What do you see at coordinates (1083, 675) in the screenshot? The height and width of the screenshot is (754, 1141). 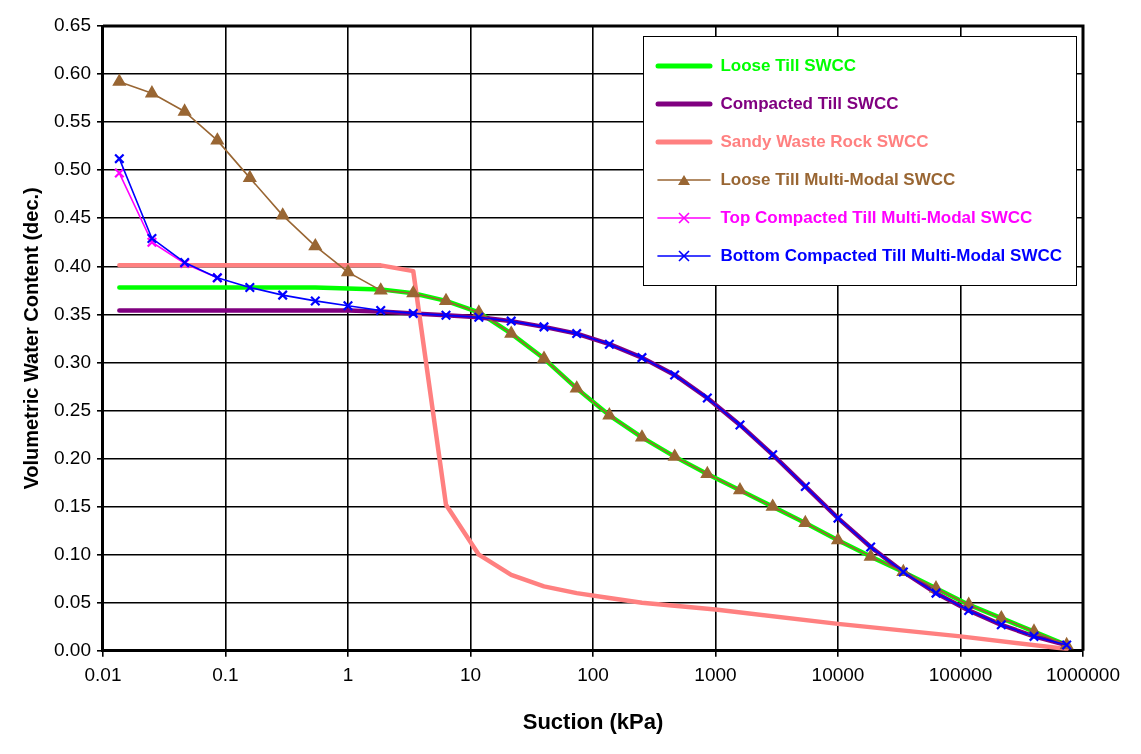 I see `x-tick-label: 1000000` at bounding box center [1083, 675].